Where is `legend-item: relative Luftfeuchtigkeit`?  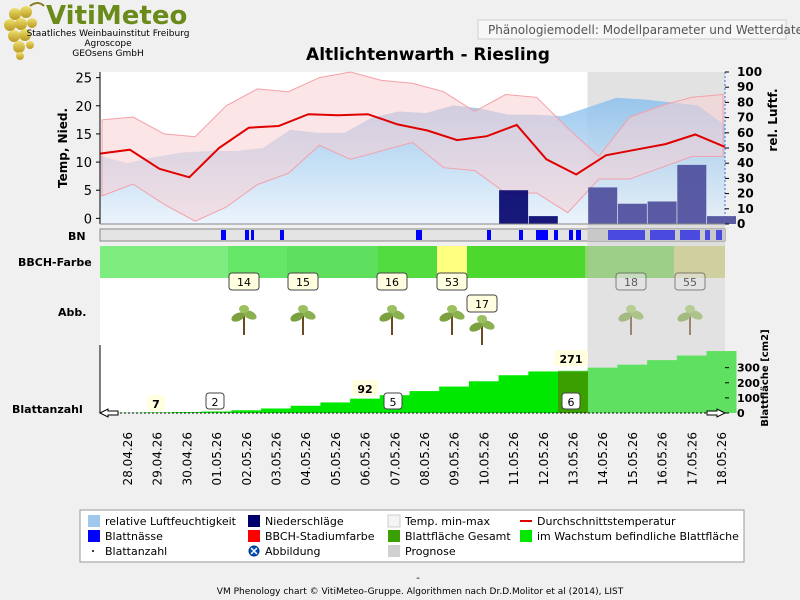 legend-item: relative Luftfeuchtigkeit is located at coordinates (162, 521).